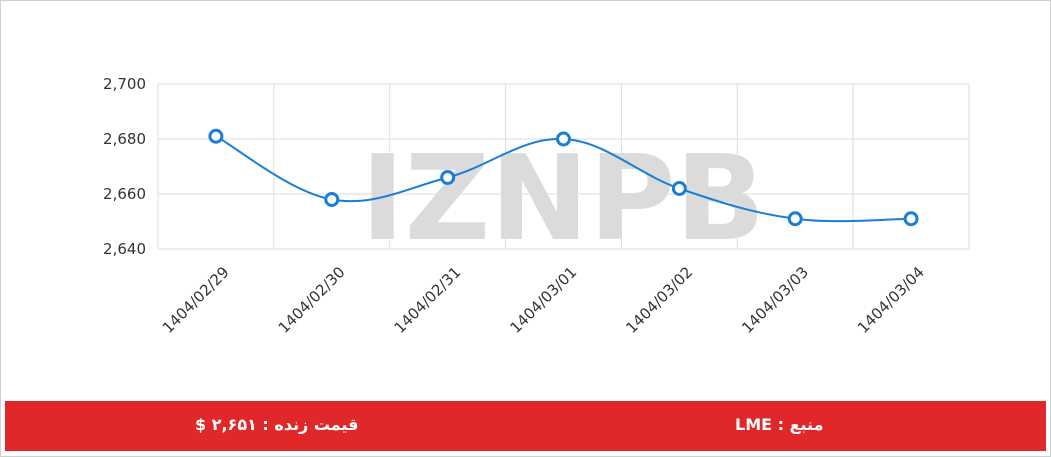 The height and width of the screenshot is (457, 1051). What do you see at coordinates (659, 300) in the screenshot?
I see `x-tick-label: 1404/03/02` at bounding box center [659, 300].